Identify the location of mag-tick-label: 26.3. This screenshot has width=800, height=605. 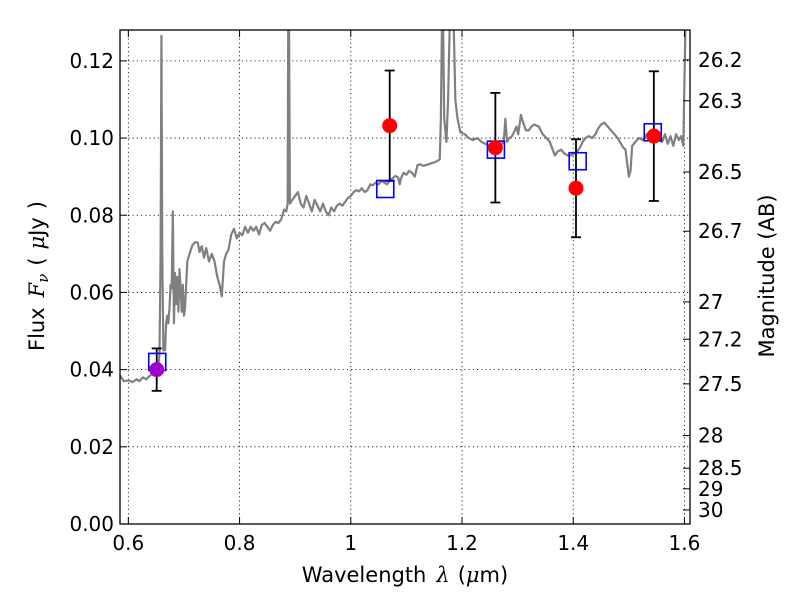
(720, 101).